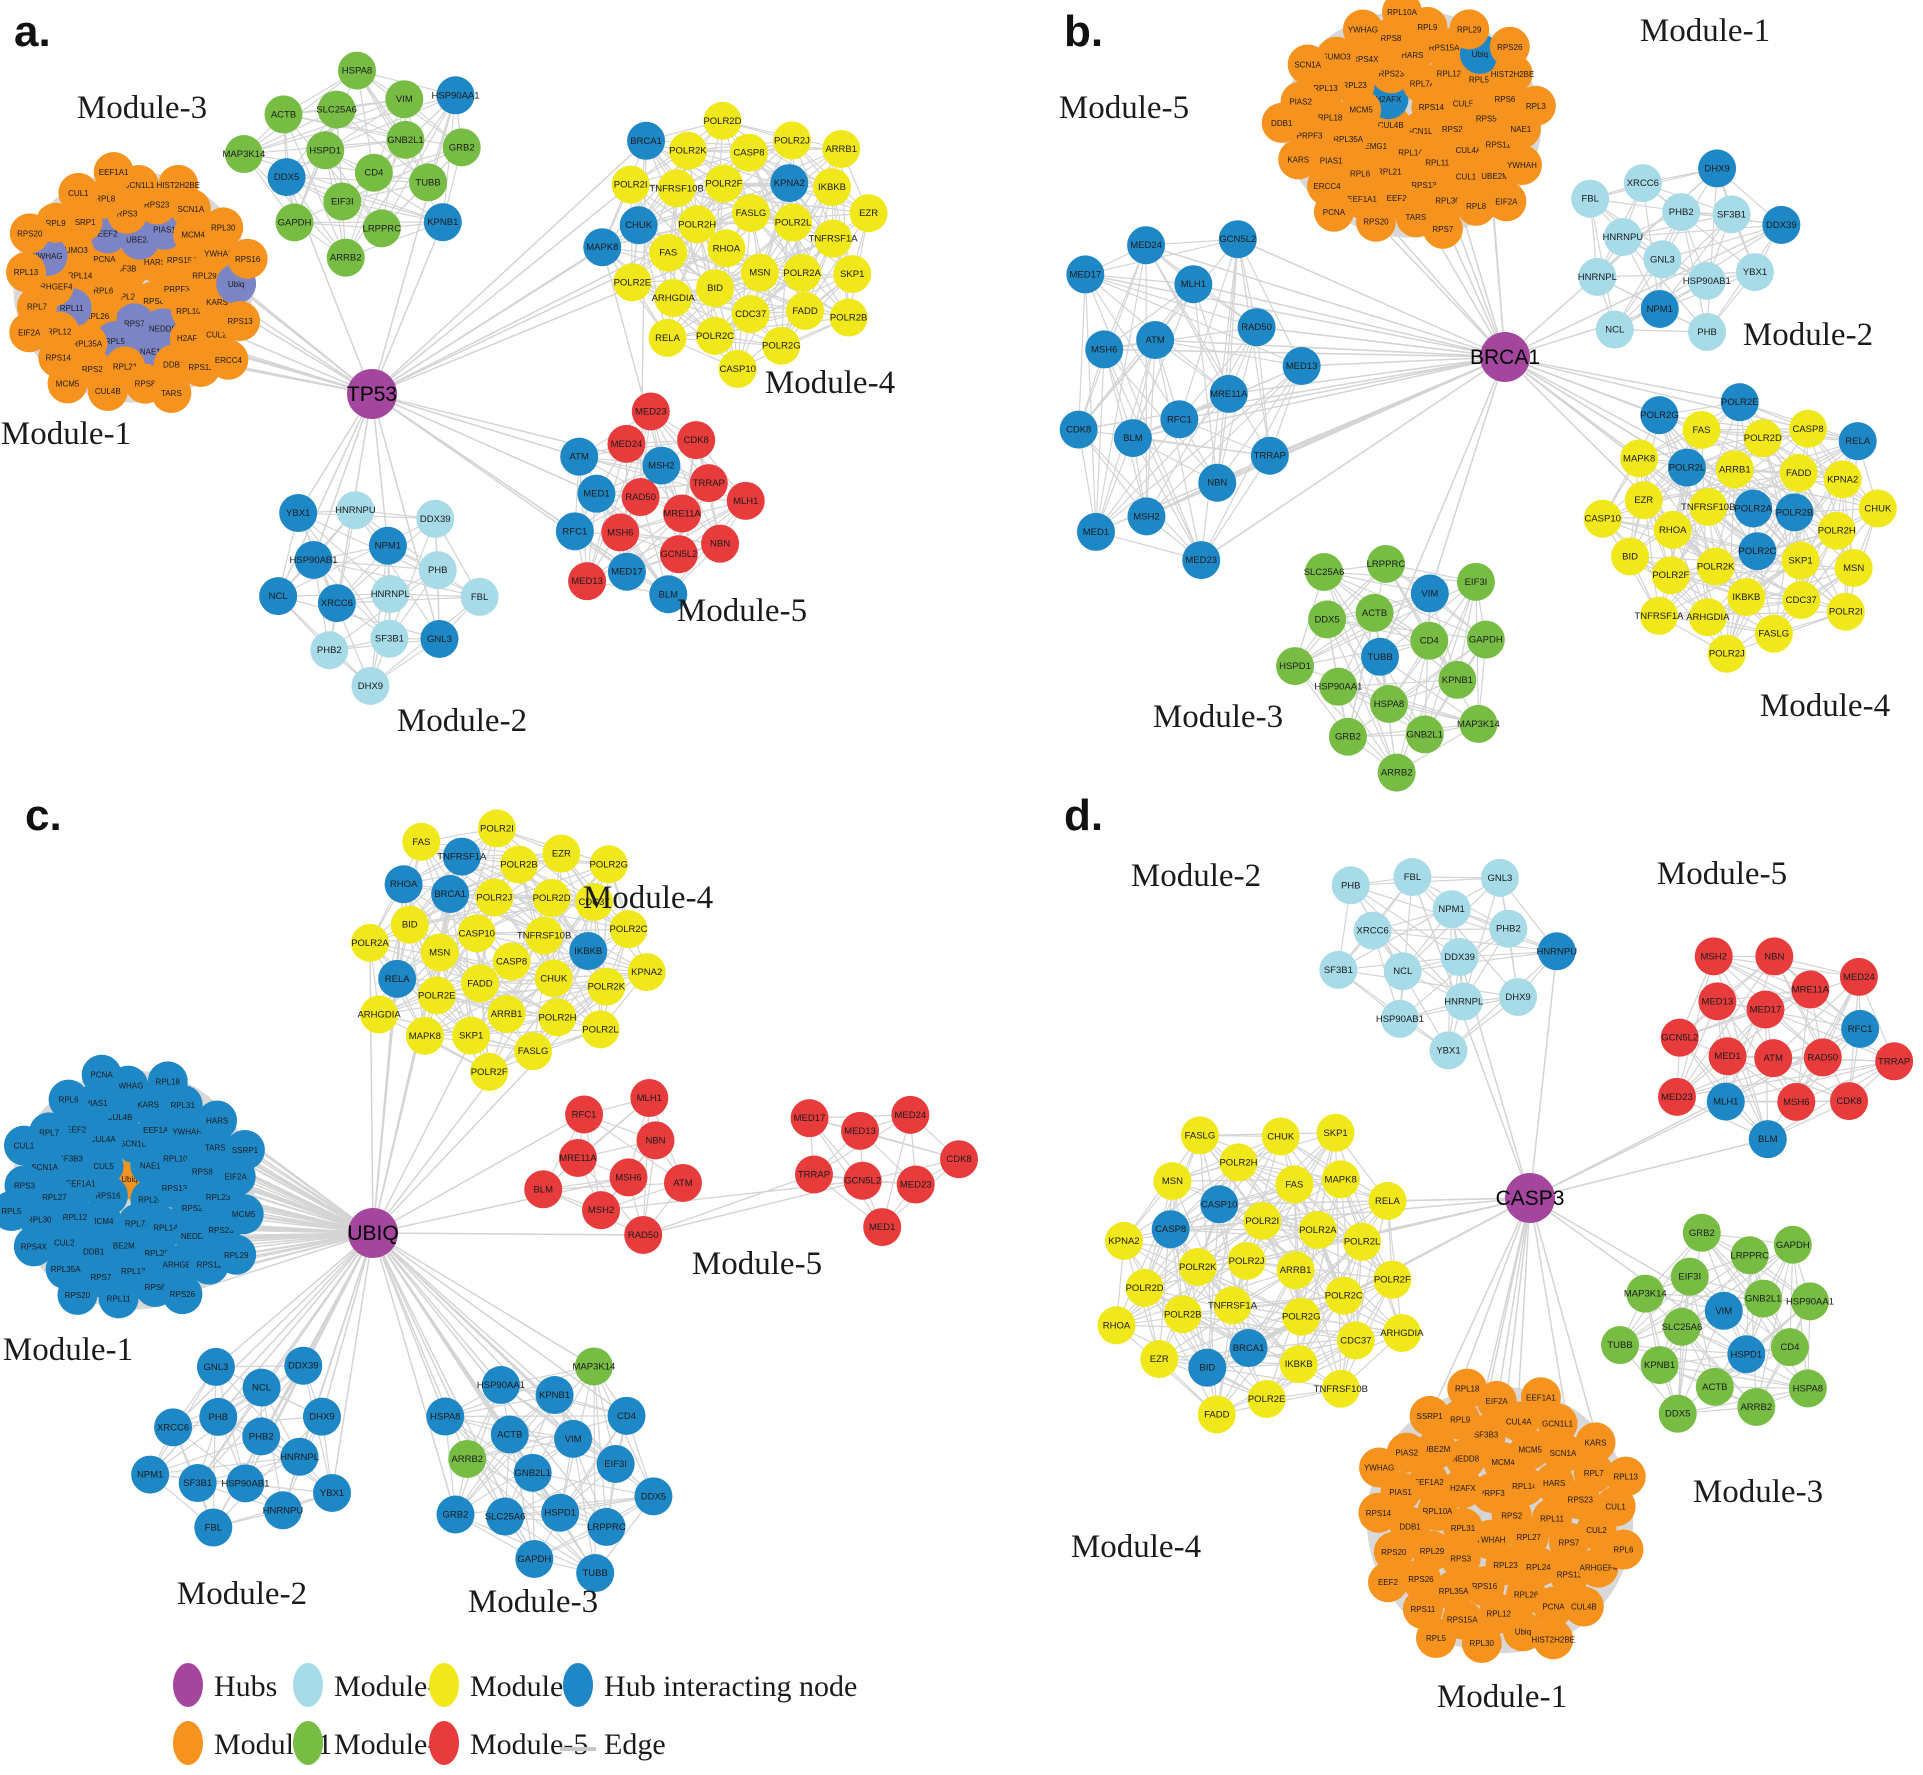 Image resolution: width=1923 pixels, height=1775 pixels. I want to click on node-DDB1, so click(1281, 122).